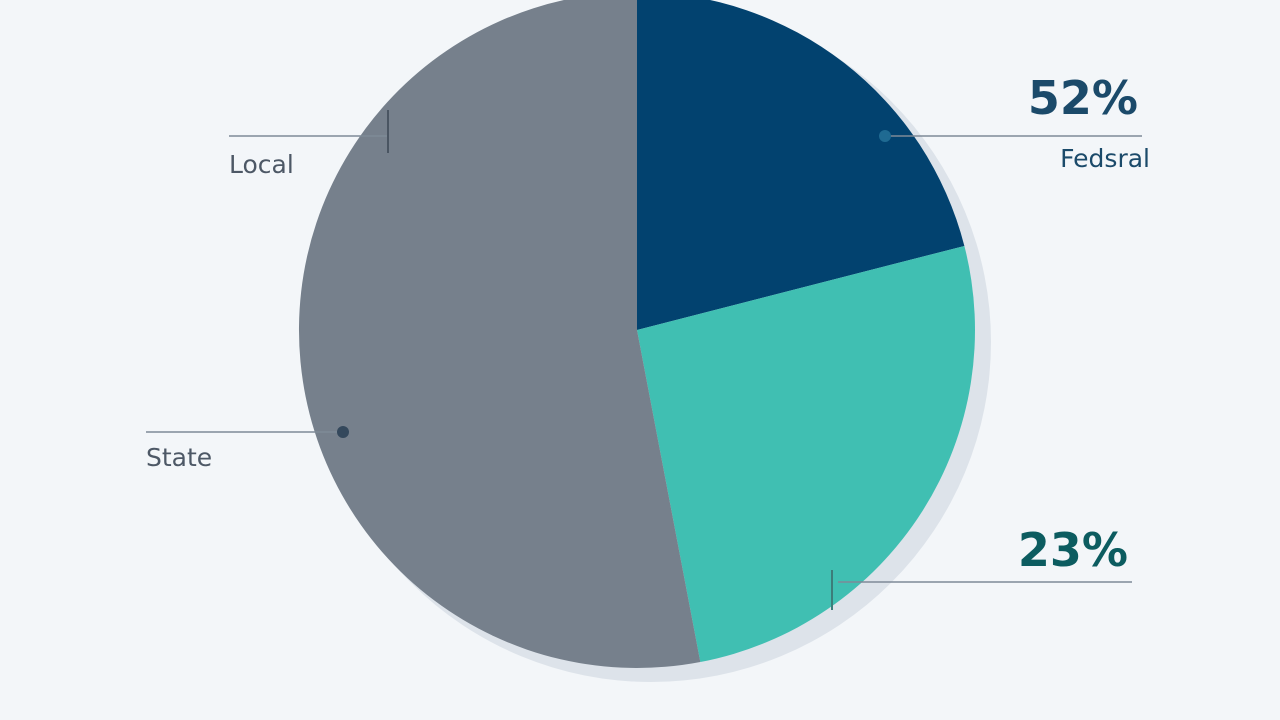 This screenshot has width=1280, height=720. What do you see at coordinates (1073, 550) in the screenshot?
I see `teal-percent-label: 23%` at bounding box center [1073, 550].